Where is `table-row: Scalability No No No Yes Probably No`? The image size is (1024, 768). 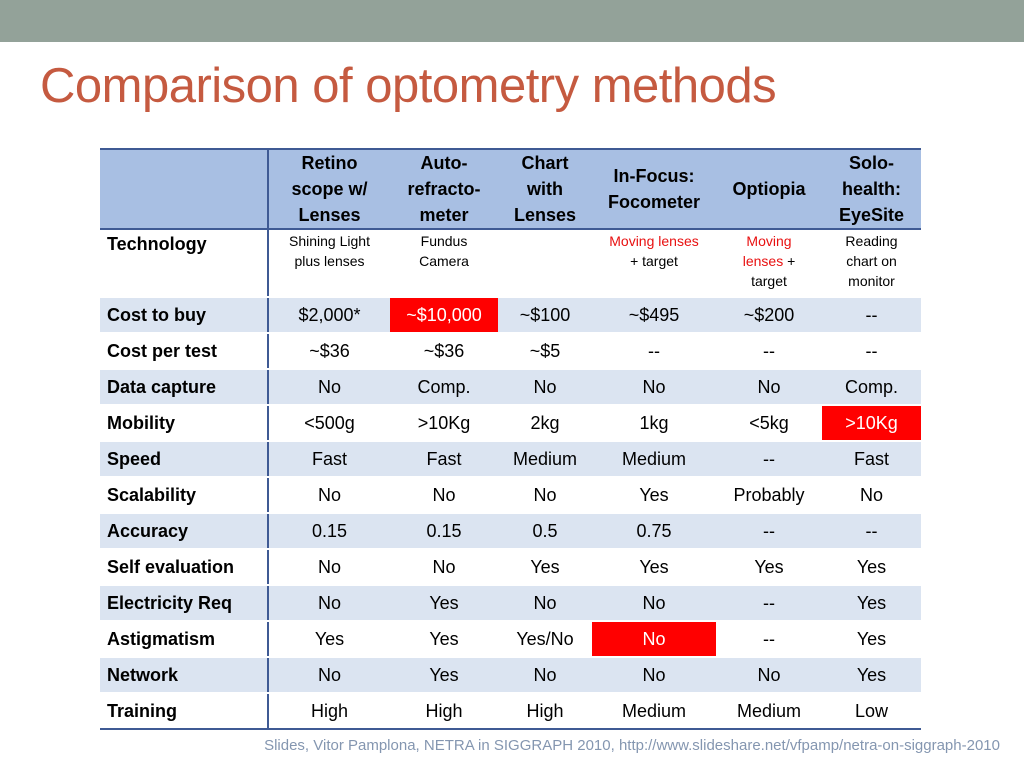 table-row: Scalability No No No Yes Probably No is located at coordinates (510, 495).